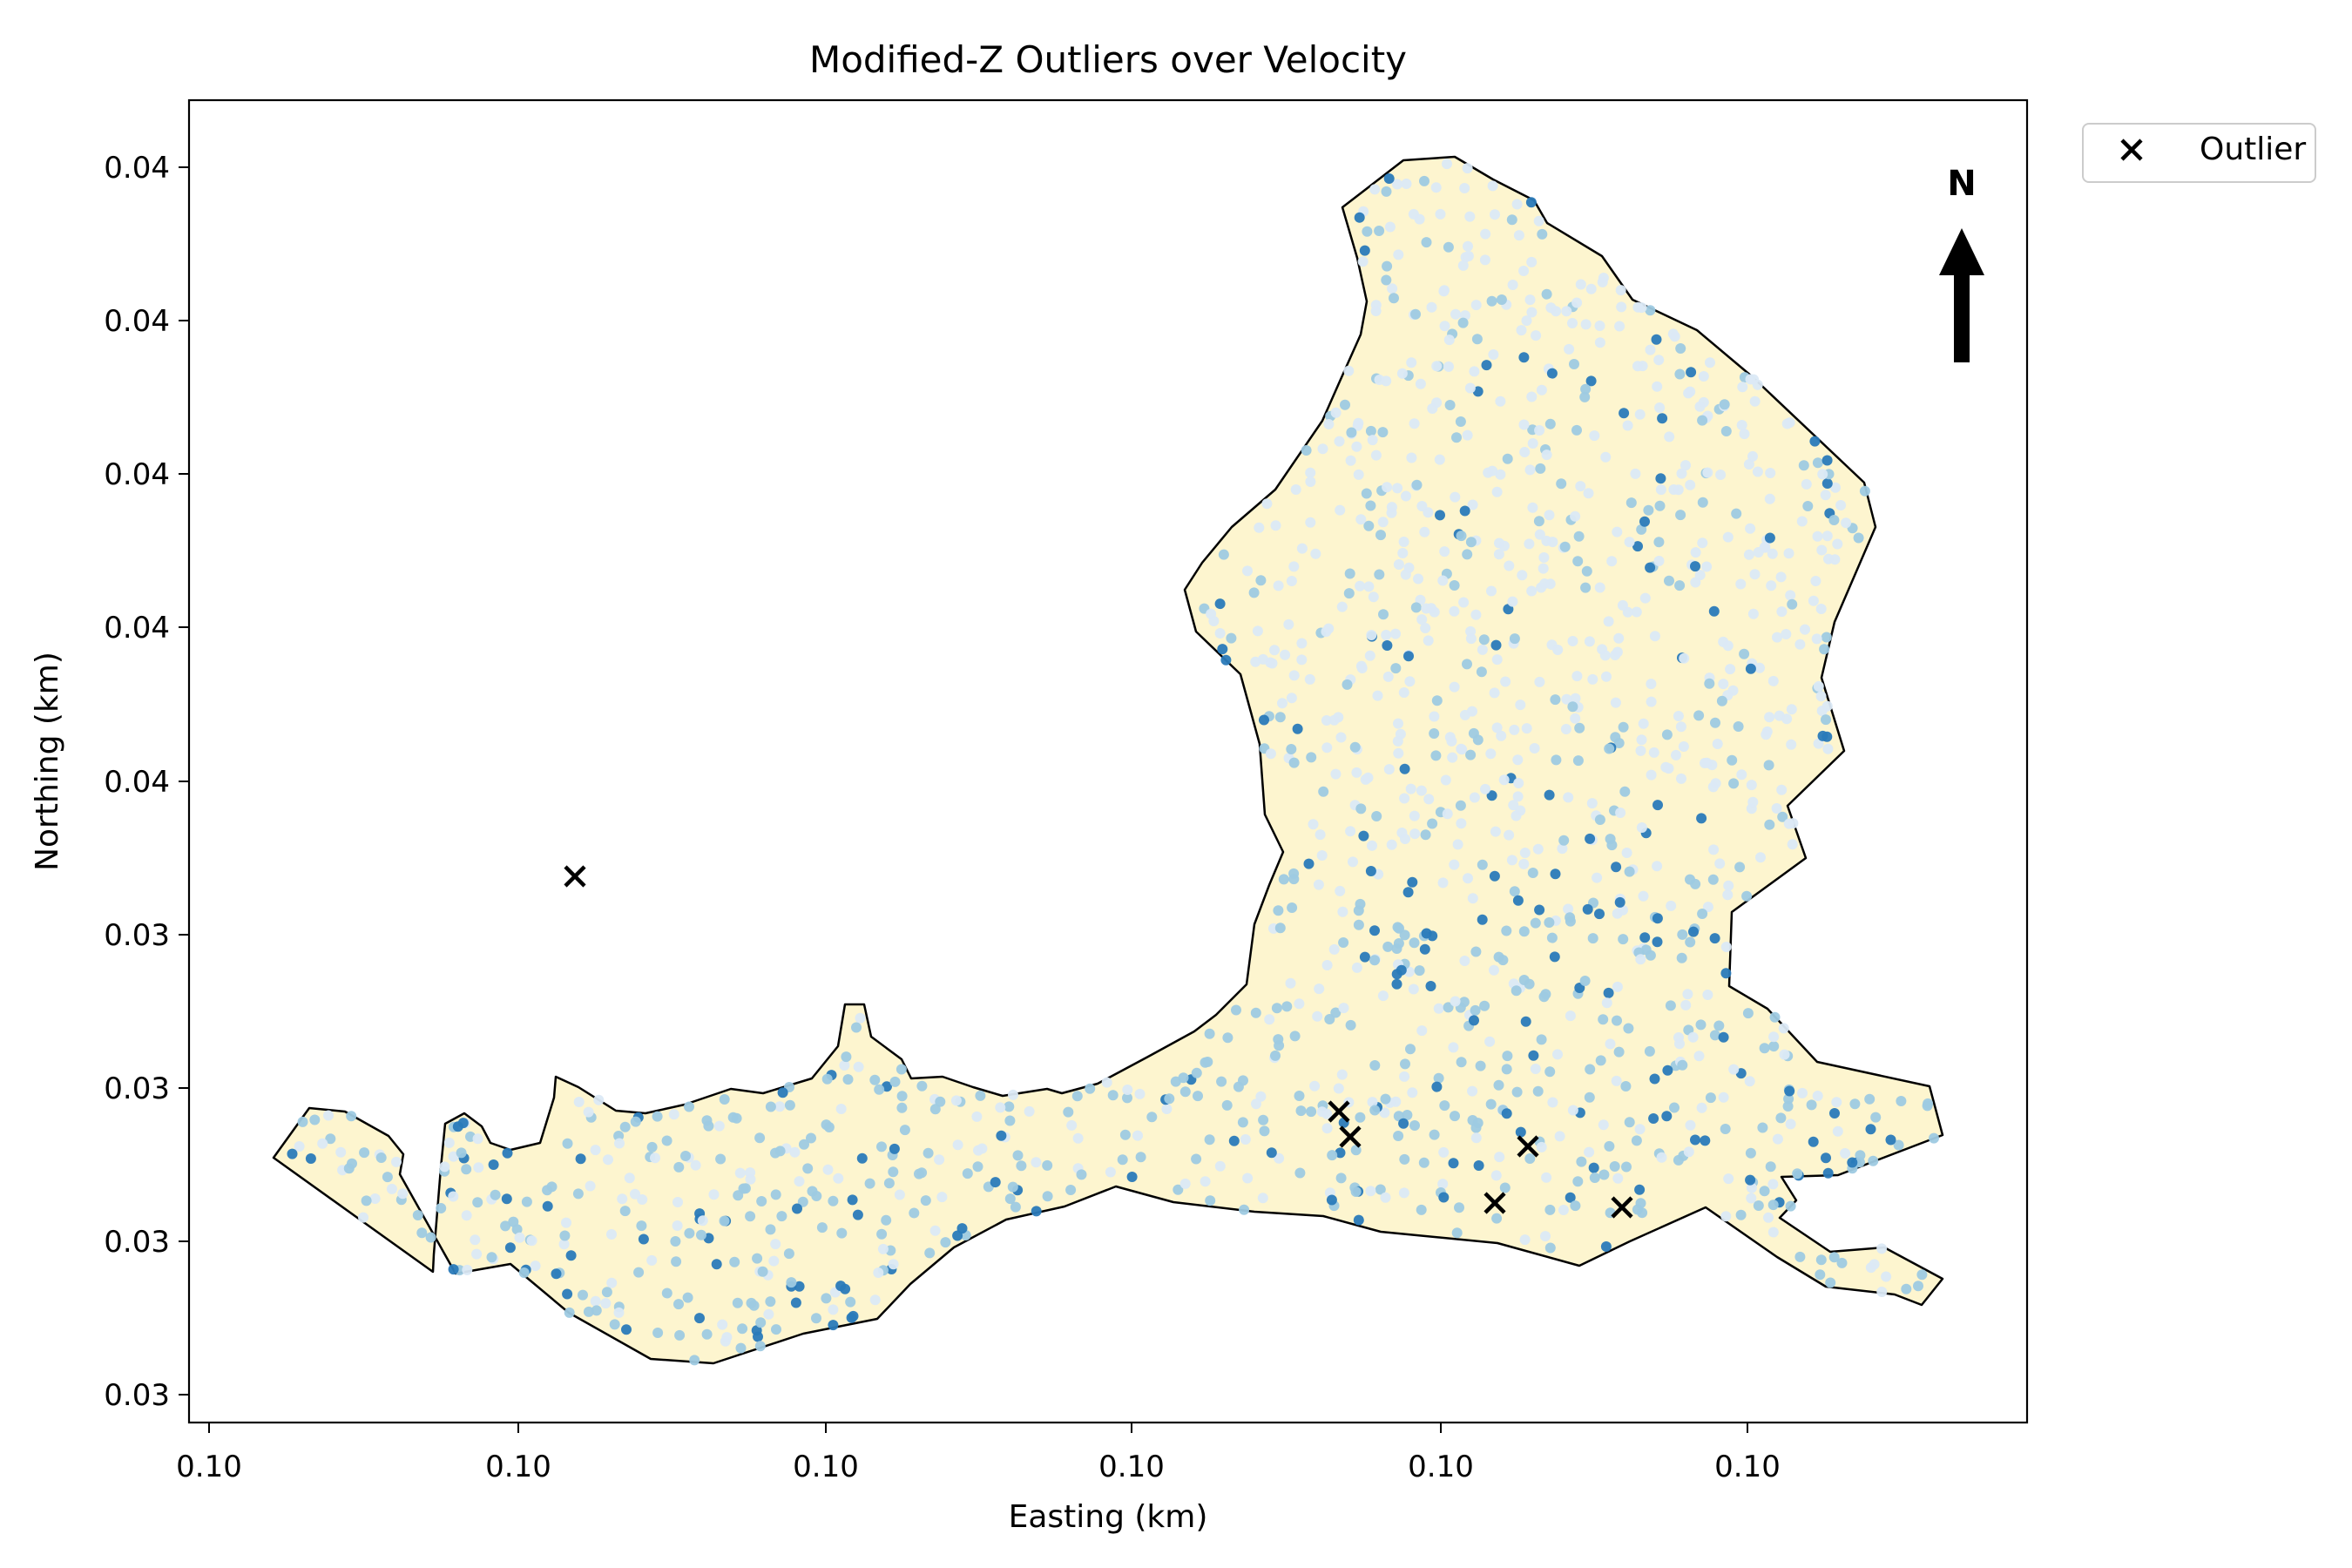 This screenshot has height=1568, width=2352. Describe the element at coordinates (1961, 184) in the screenshot. I see `north-arrow-label: N` at that location.